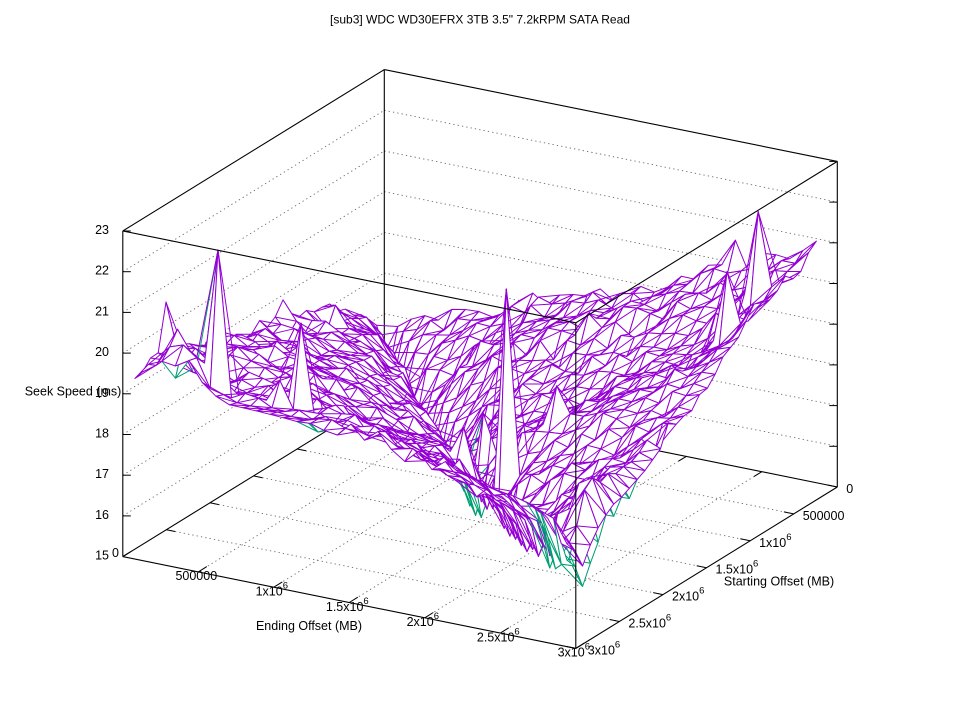 This screenshot has width=960, height=720. What do you see at coordinates (309, 626) in the screenshot?
I see `svg-text: Ending Offset (MB)` at bounding box center [309, 626].